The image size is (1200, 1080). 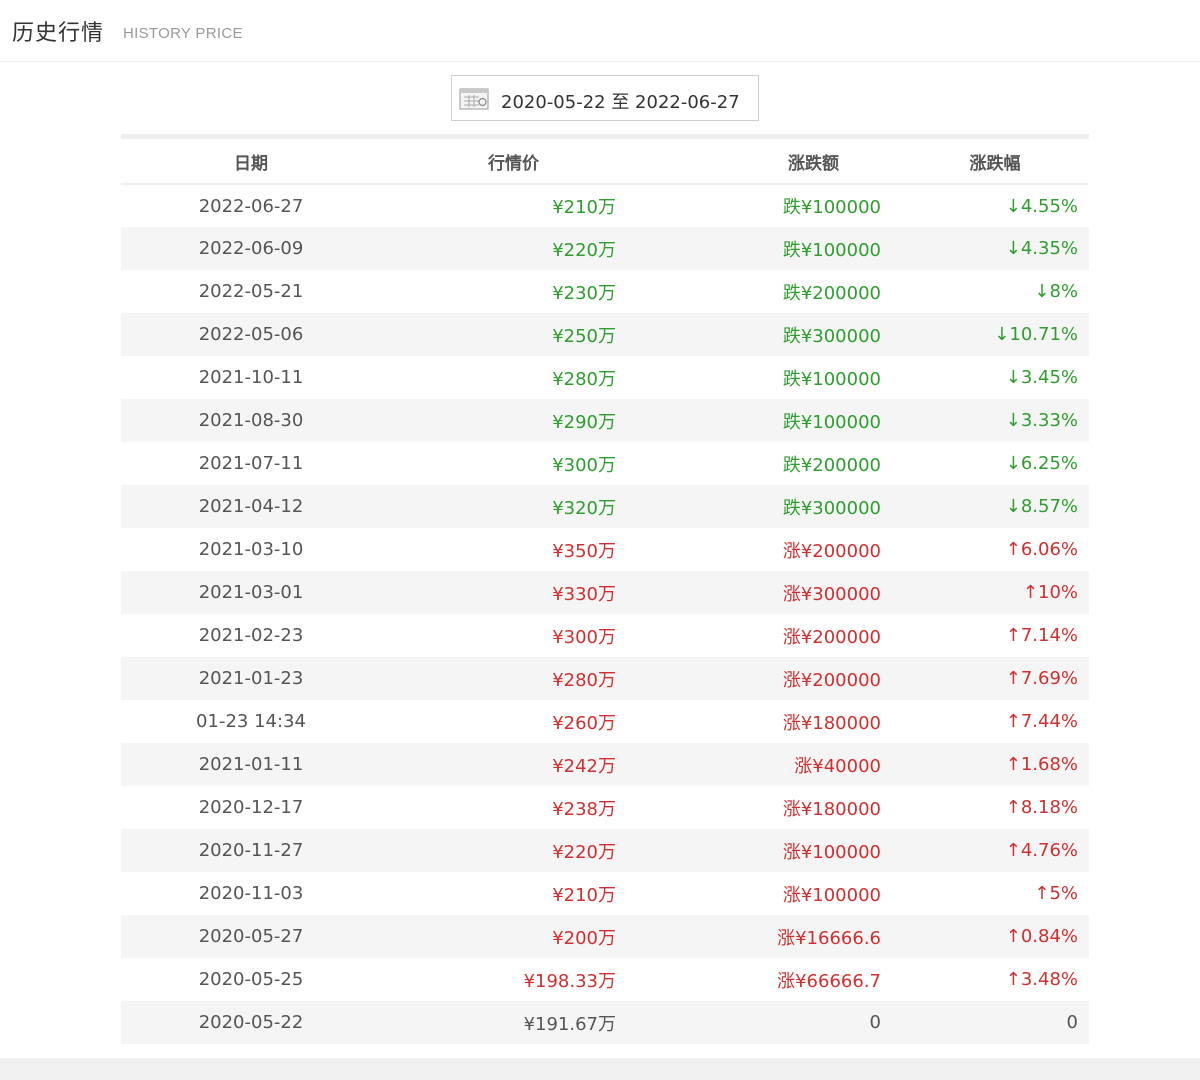 I want to click on percent-cell: ↓4.35%, so click(x=985, y=248).